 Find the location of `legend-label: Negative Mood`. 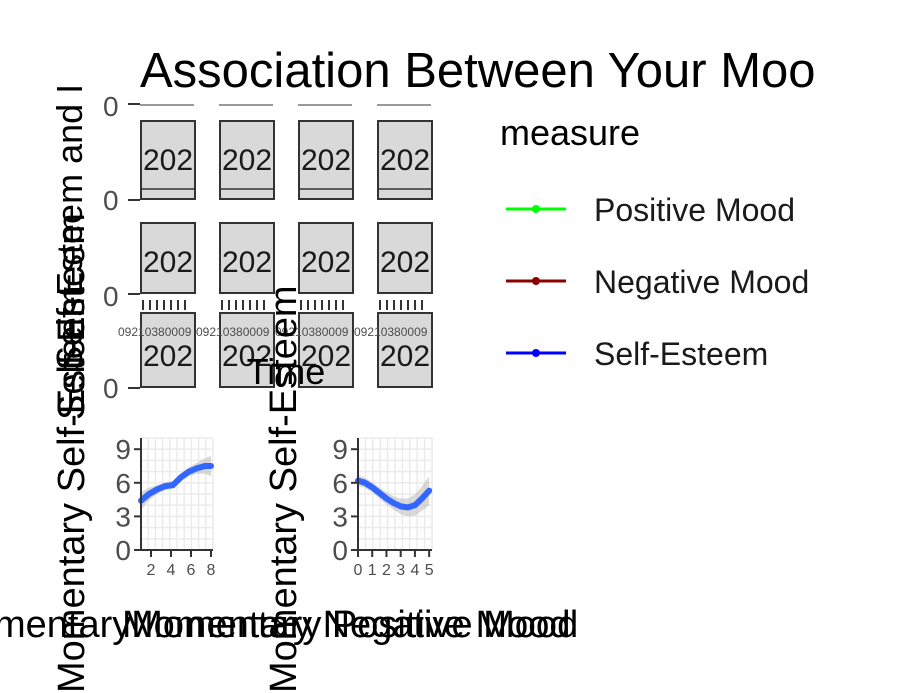

legend-label: Negative Mood is located at coordinates (701, 282).